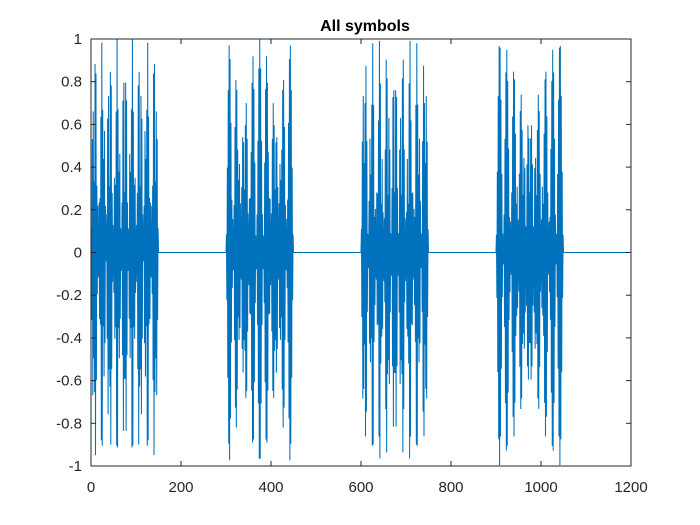 This screenshot has height=525, width=700. What do you see at coordinates (69, 381) in the screenshot?
I see `y-tick-label: -0.6` at bounding box center [69, 381].